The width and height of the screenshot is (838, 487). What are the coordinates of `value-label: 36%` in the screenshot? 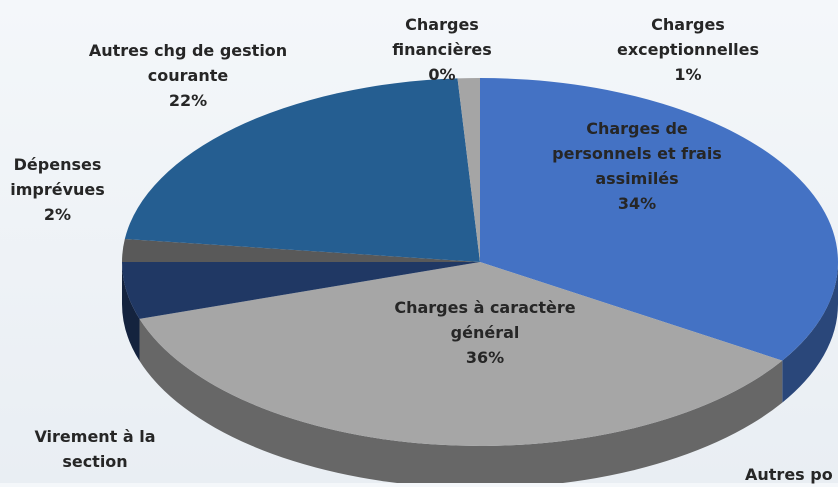 It's located at (485, 357).